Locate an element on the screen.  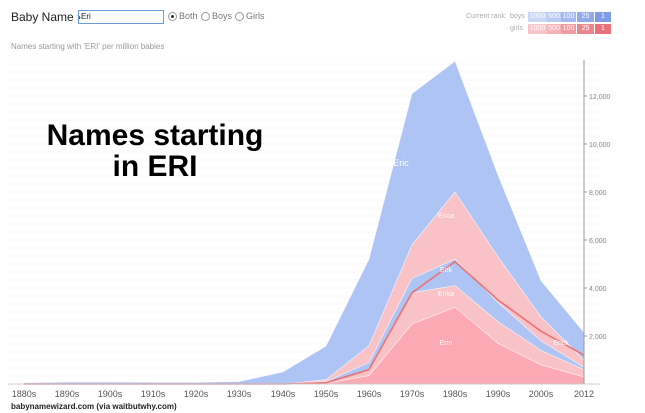
y-tick-label: 12,000 is located at coordinates (600, 97).